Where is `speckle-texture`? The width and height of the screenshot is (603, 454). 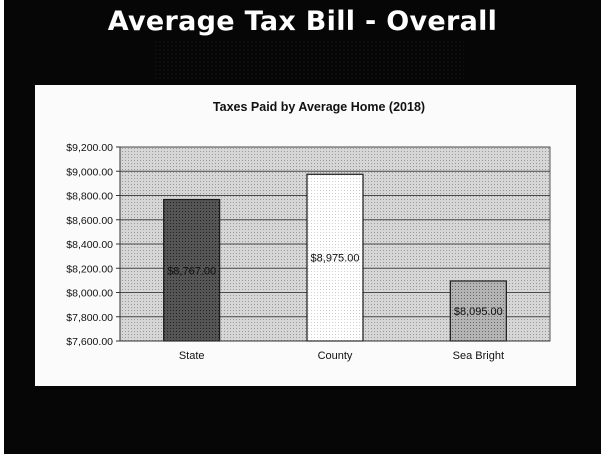 speckle-texture is located at coordinates (309, 60).